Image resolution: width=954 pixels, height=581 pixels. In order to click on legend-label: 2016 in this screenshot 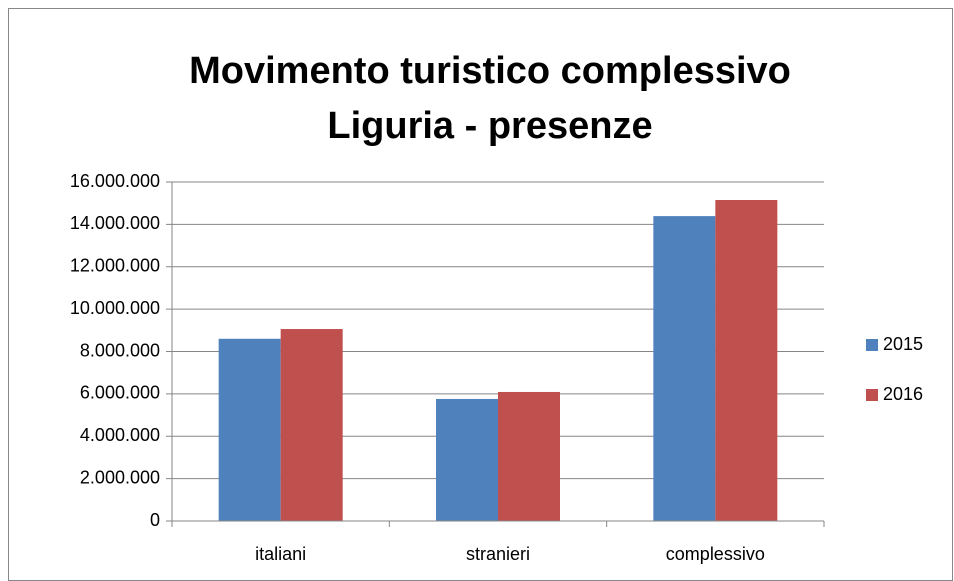, I will do `click(903, 394)`.